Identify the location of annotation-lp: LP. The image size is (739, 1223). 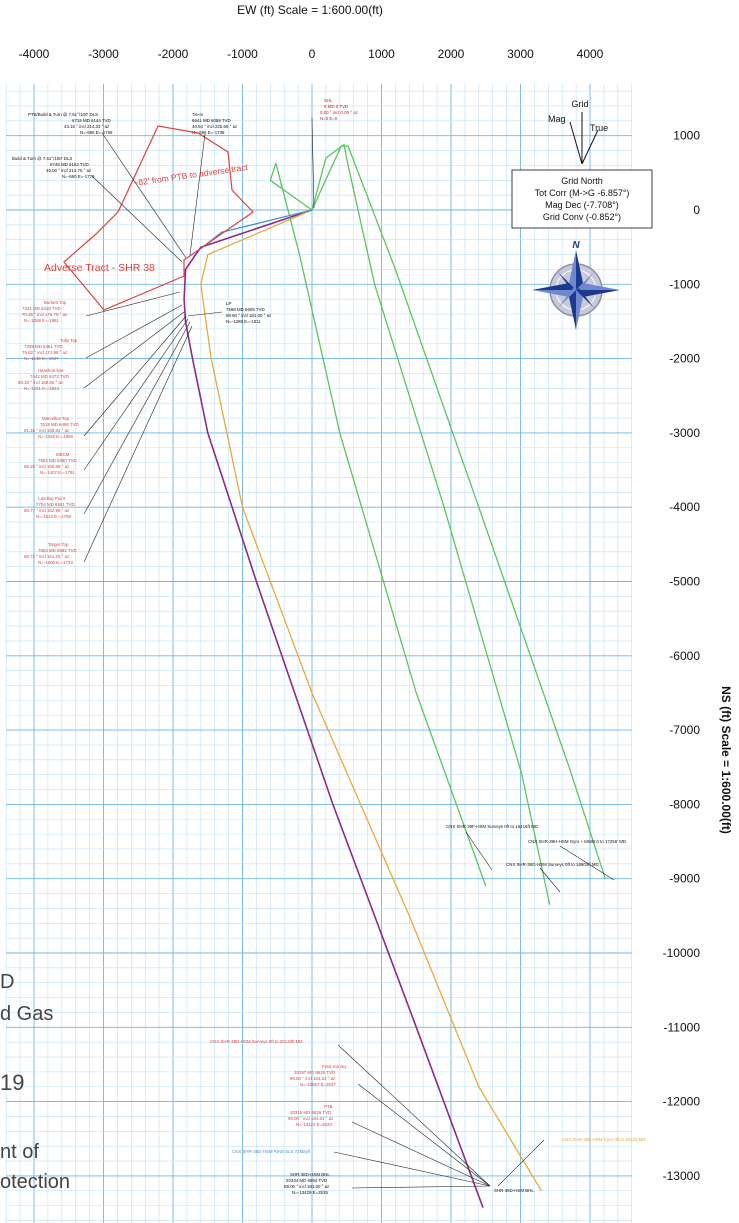
(228, 303).